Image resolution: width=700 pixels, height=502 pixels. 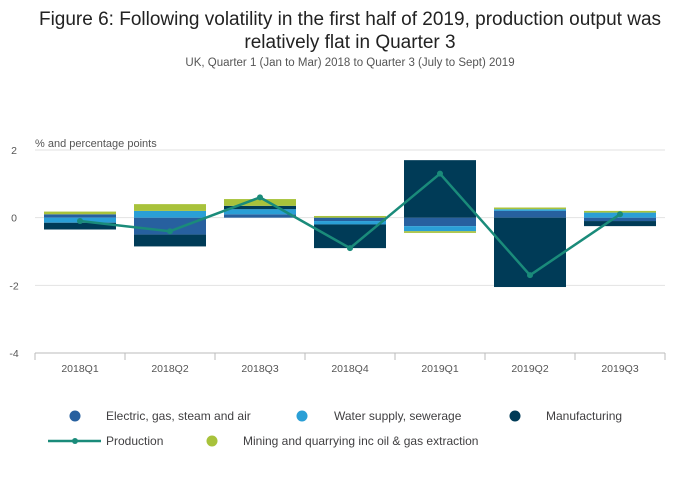 What do you see at coordinates (96, 144) in the screenshot?
I see `y-axis-label: % and percentage points` at bounding box center [96, 144].